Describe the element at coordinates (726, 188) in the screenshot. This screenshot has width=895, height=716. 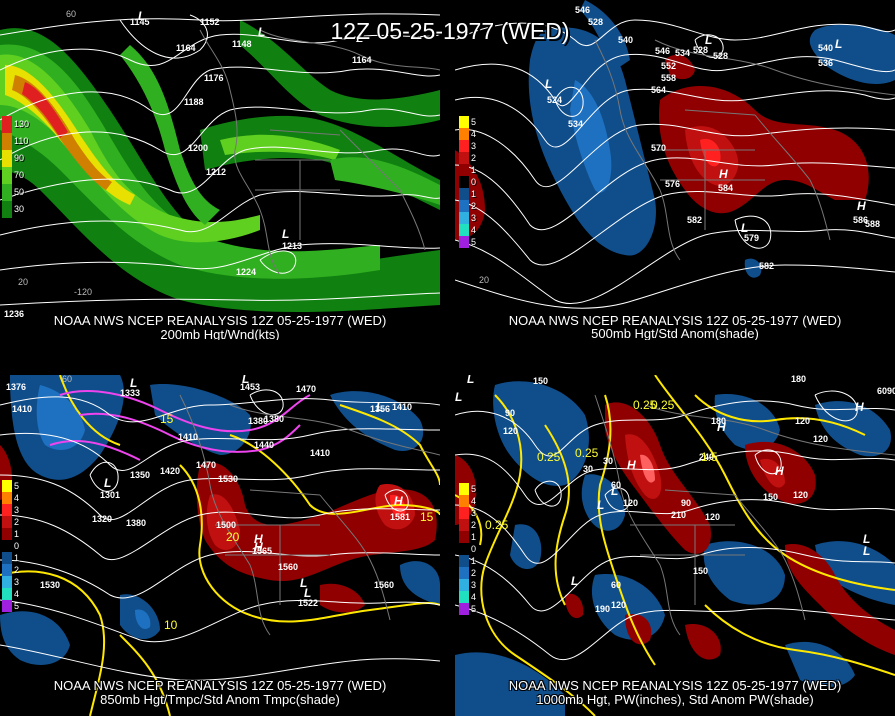
I see `contour-label: 584` at that location.